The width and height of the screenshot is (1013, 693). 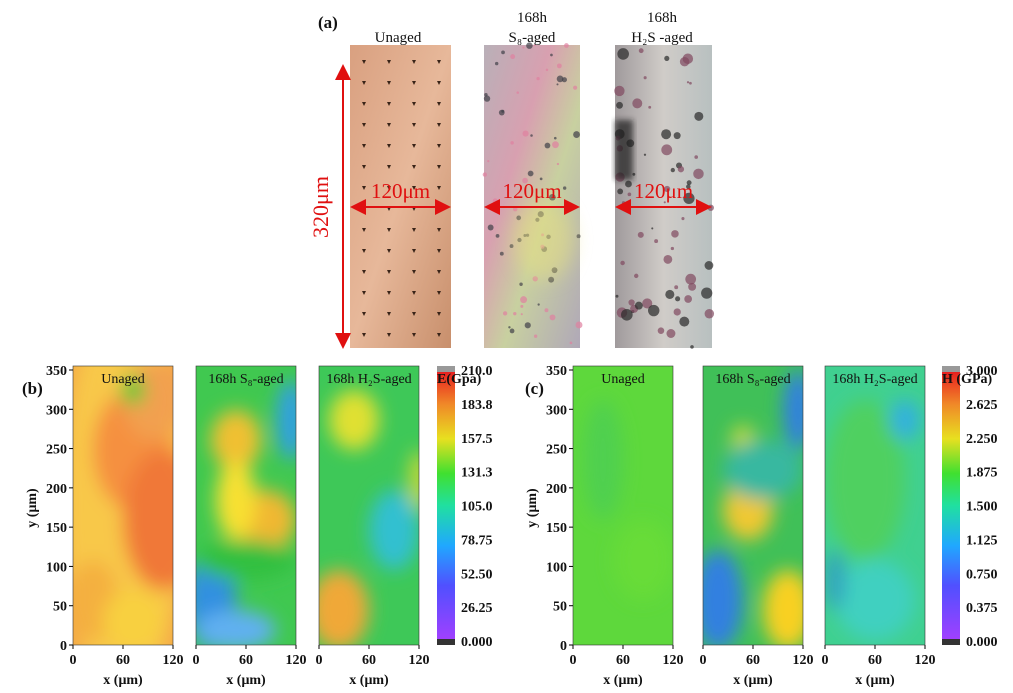 What do you see at coordinates (328, 22) in the screenshot?
I see `panel-label: (a)` at bounding box center [328, 22].